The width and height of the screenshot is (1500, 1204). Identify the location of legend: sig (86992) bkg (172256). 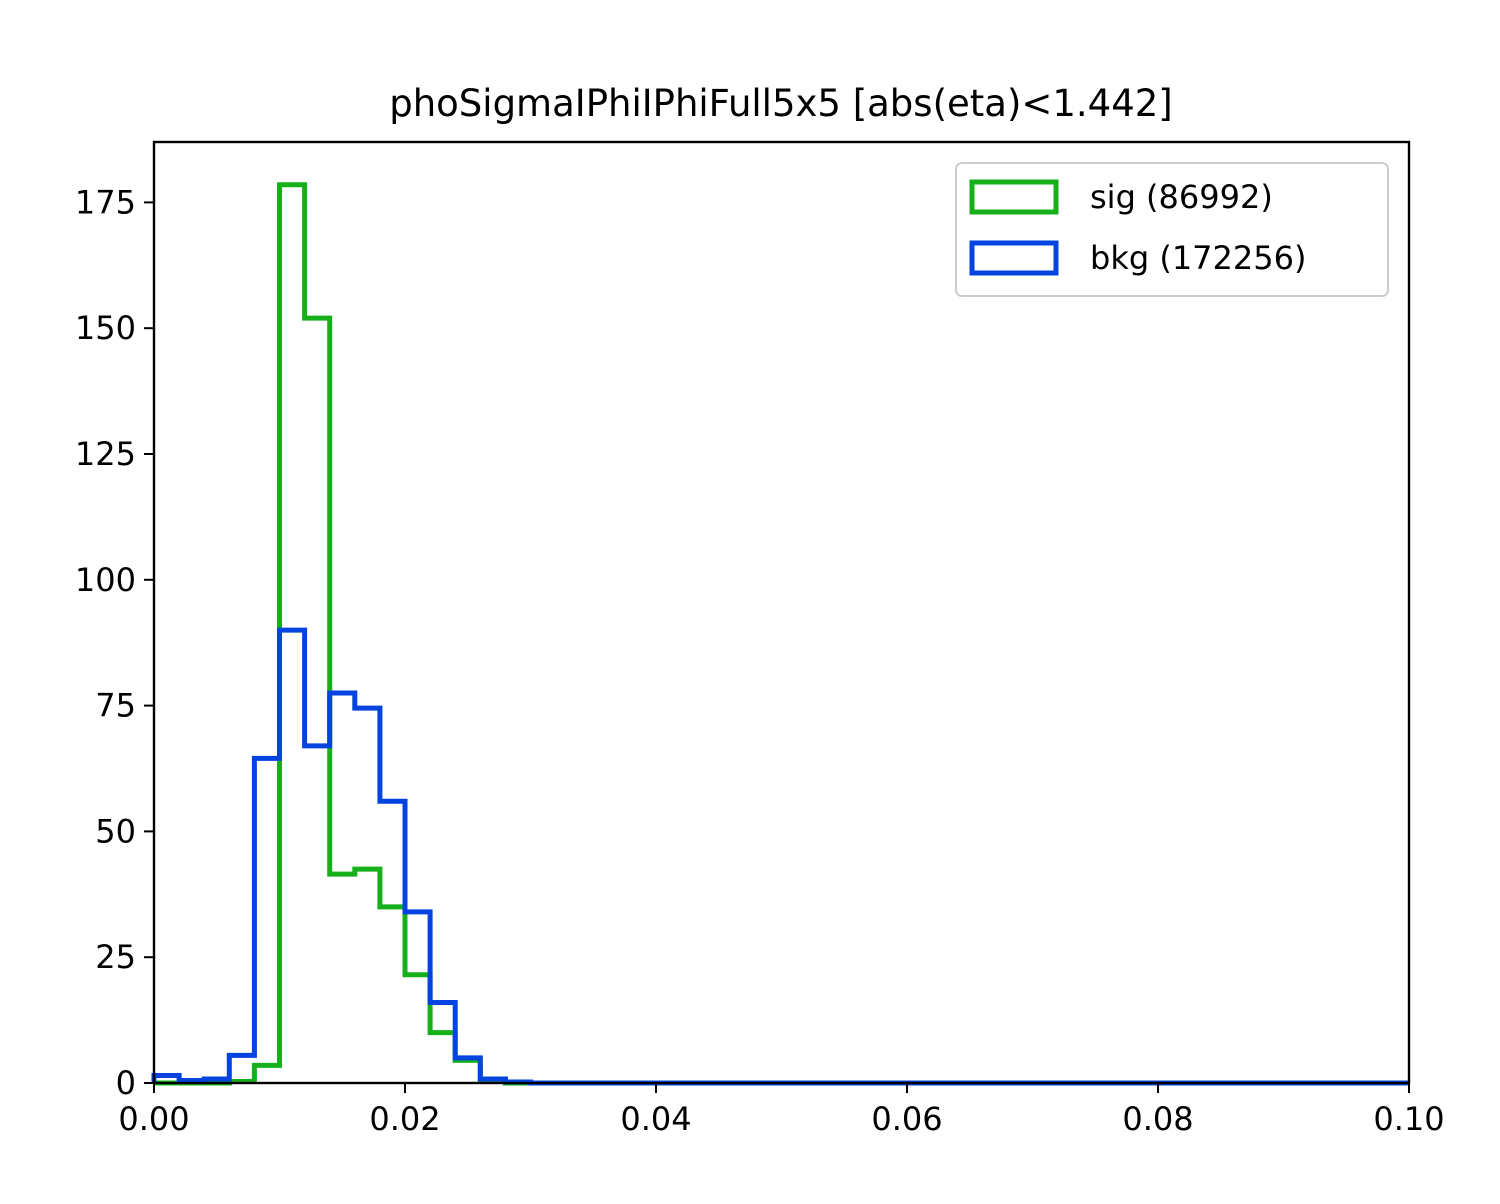
(1172, 229).